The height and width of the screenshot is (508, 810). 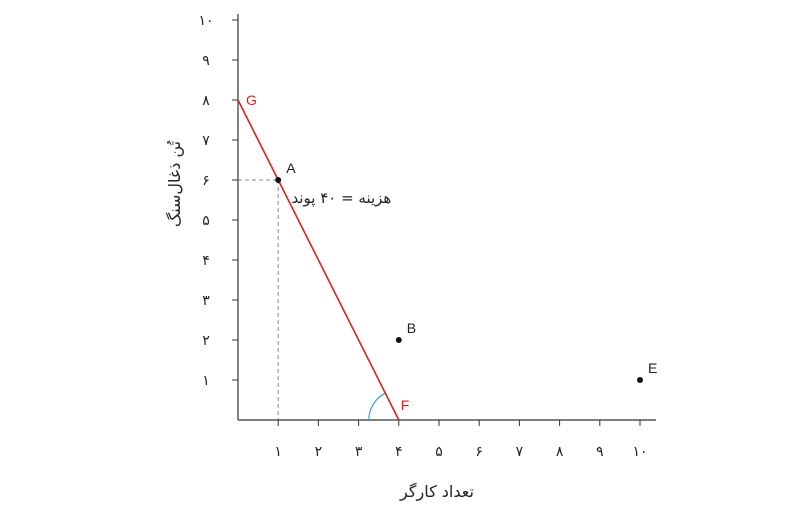 I want to click on x-tick-label: ۷, so click(x=520, y=452).